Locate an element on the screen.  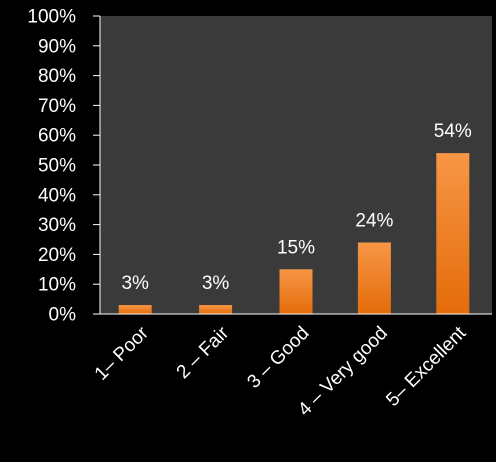
y-tick-label: 60% is located at coordinates (57, 136).